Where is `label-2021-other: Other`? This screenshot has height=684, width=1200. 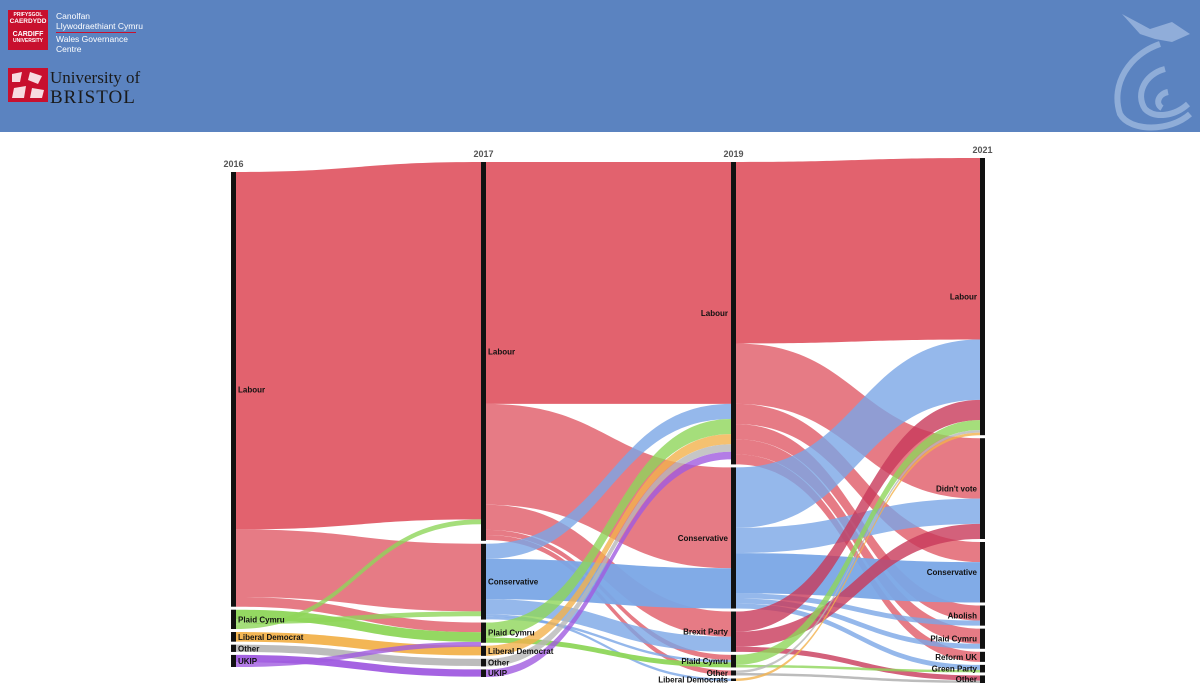
label-2021-other: Other is located at coordinates (966, 679).